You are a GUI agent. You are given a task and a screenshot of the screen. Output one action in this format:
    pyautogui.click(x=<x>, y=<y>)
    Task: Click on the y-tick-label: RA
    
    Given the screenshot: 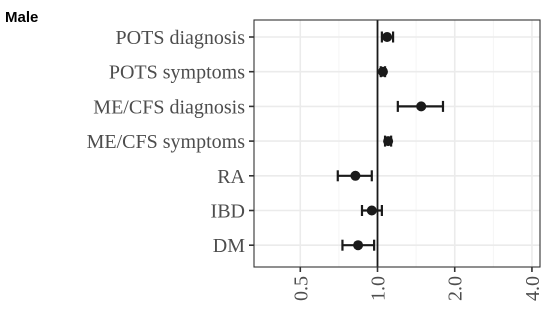 What is the action you would take?
    pyautogui.click(x=231, y=177)
    